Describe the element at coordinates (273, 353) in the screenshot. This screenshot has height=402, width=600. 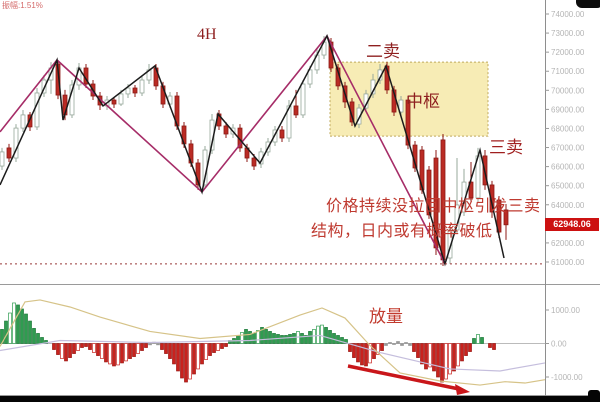
I see `ma-slow-line` at that location.